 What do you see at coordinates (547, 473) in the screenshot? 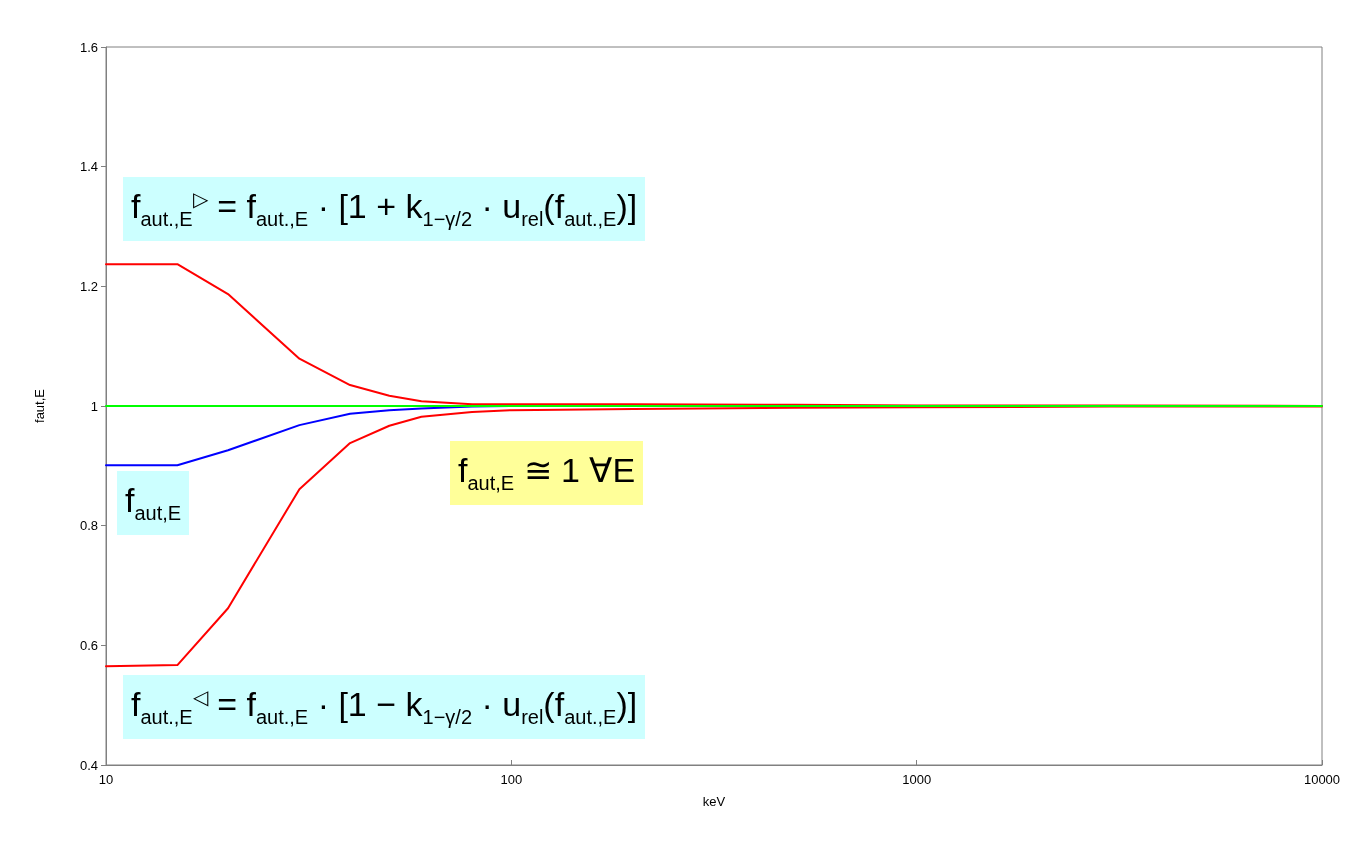
I see `annotation: f$_{aut,E}$ ≅ 1 ∀E` at bounding box center [547, 473].